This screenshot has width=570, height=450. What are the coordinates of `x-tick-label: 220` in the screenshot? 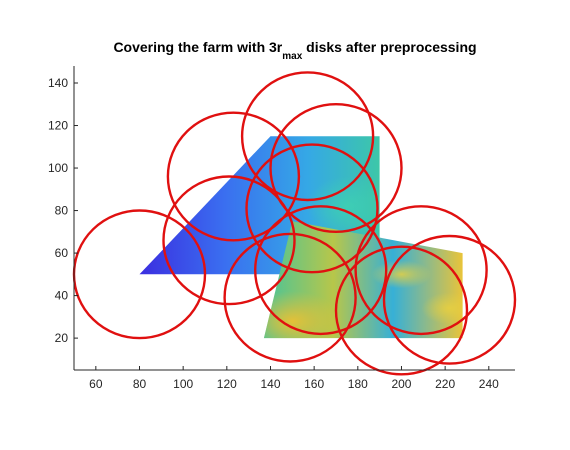 It's located at (445, 384).